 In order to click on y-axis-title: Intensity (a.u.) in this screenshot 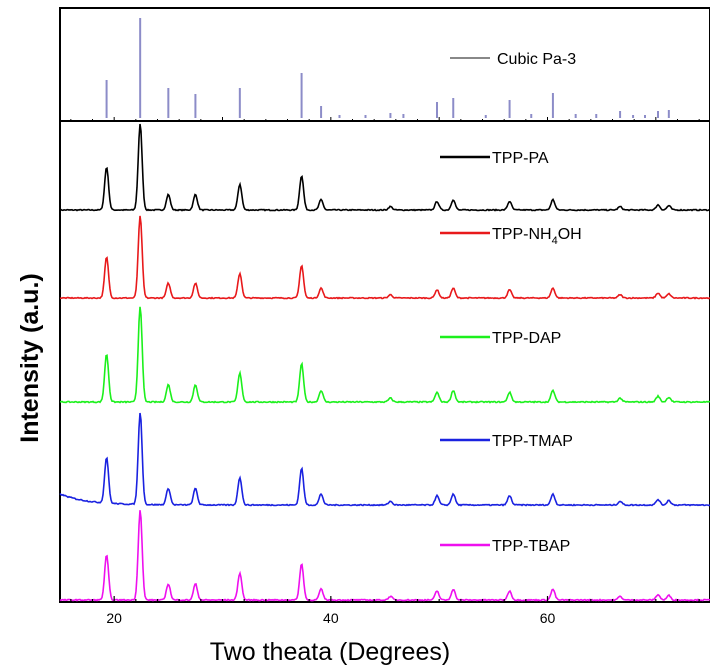, I will do `click(30, 357)`.